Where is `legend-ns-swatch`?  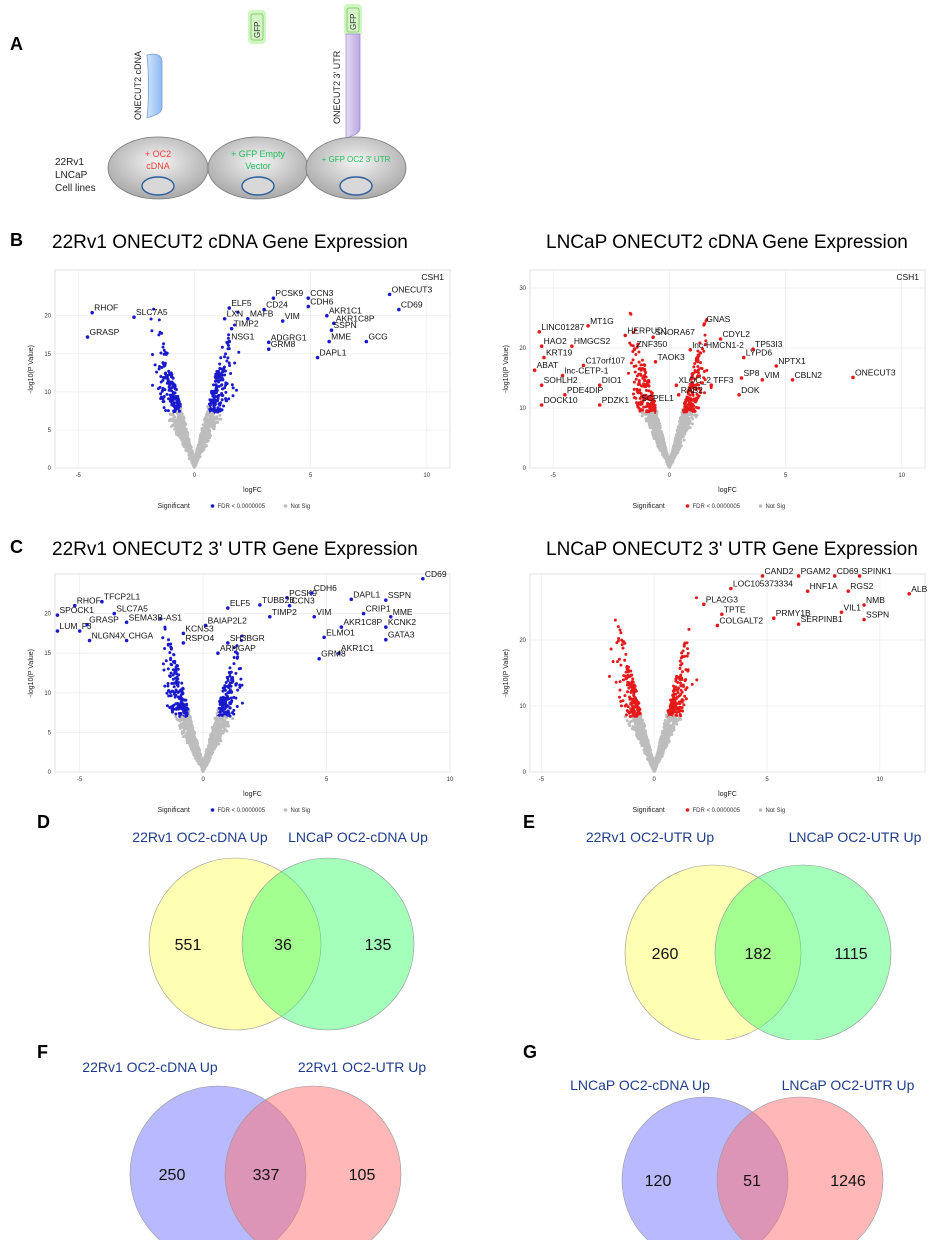 legend-ns-swatch is located at coordinates (285, 506).